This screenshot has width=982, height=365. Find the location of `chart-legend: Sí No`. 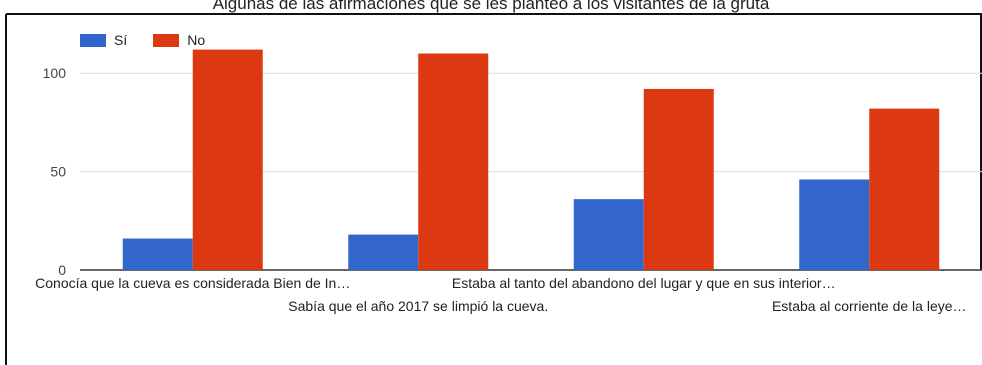

chart-legend: Sí No is located at coordinates (155, 40).